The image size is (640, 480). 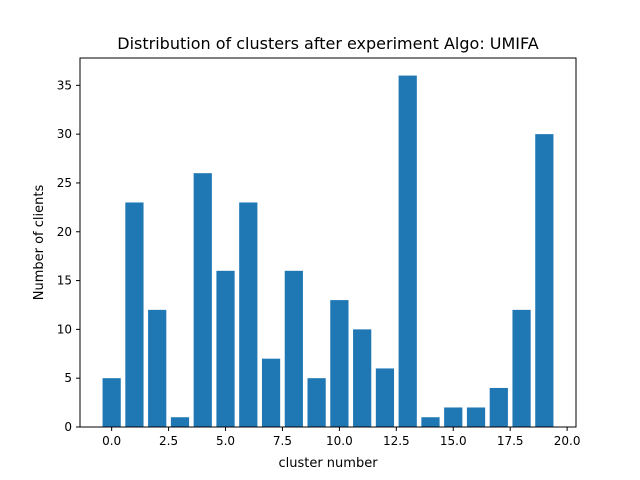 I want to click on x-axis-ticks: 0.0 2.5 5.0 7.5 10.0 12.5 15.0 17.5 20.0, so click(x=341, y=437).